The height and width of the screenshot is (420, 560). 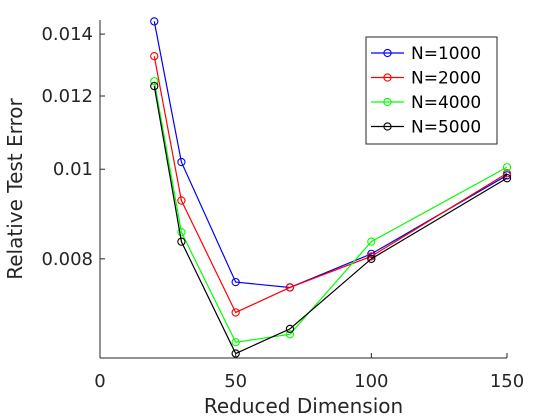 I want to click on legend-label: N=2000, so click(x=446, y=79).